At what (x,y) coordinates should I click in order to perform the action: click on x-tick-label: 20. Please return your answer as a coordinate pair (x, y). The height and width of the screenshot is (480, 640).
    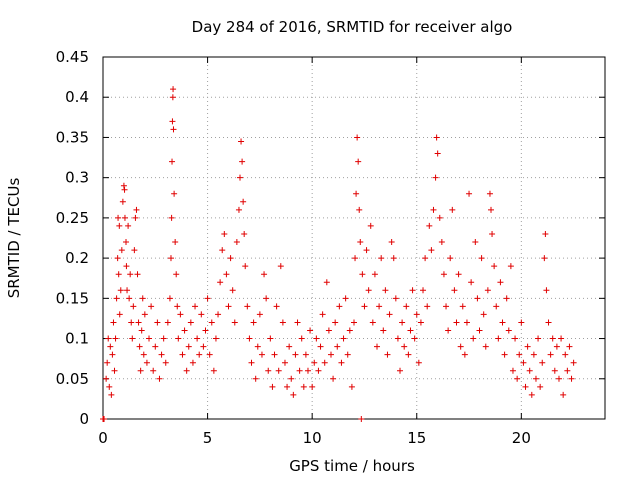
    Looking at the image, I should click on (521, 438).